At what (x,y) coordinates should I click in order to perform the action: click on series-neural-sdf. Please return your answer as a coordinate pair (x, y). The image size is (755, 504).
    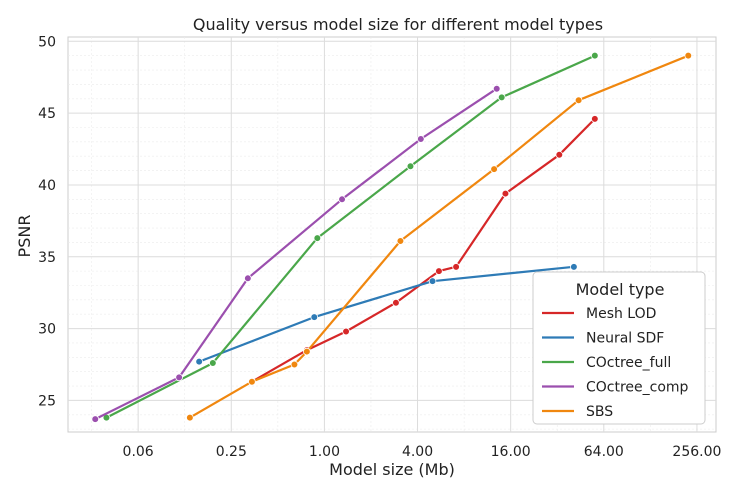
    Looking at the image, I should click on (386, 314).